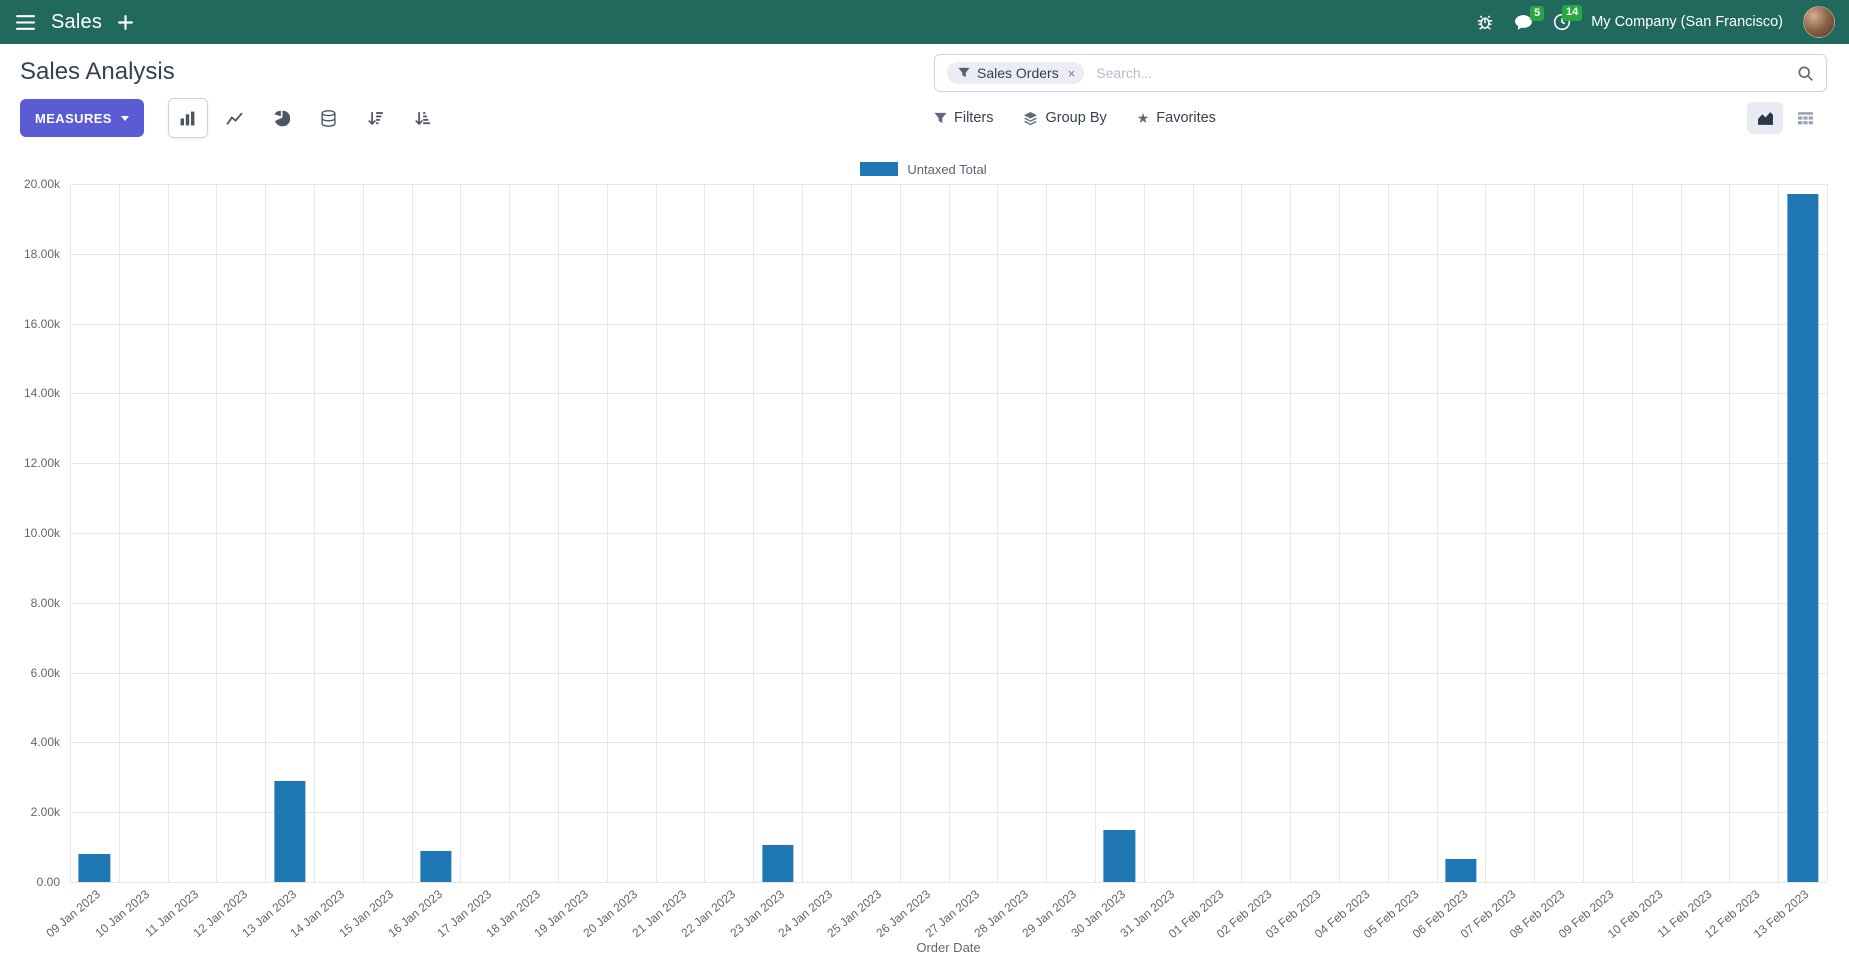 The height and width of the screenshot is (963, 1849). I want to click on sort-ascending-button, so click(423, 118).